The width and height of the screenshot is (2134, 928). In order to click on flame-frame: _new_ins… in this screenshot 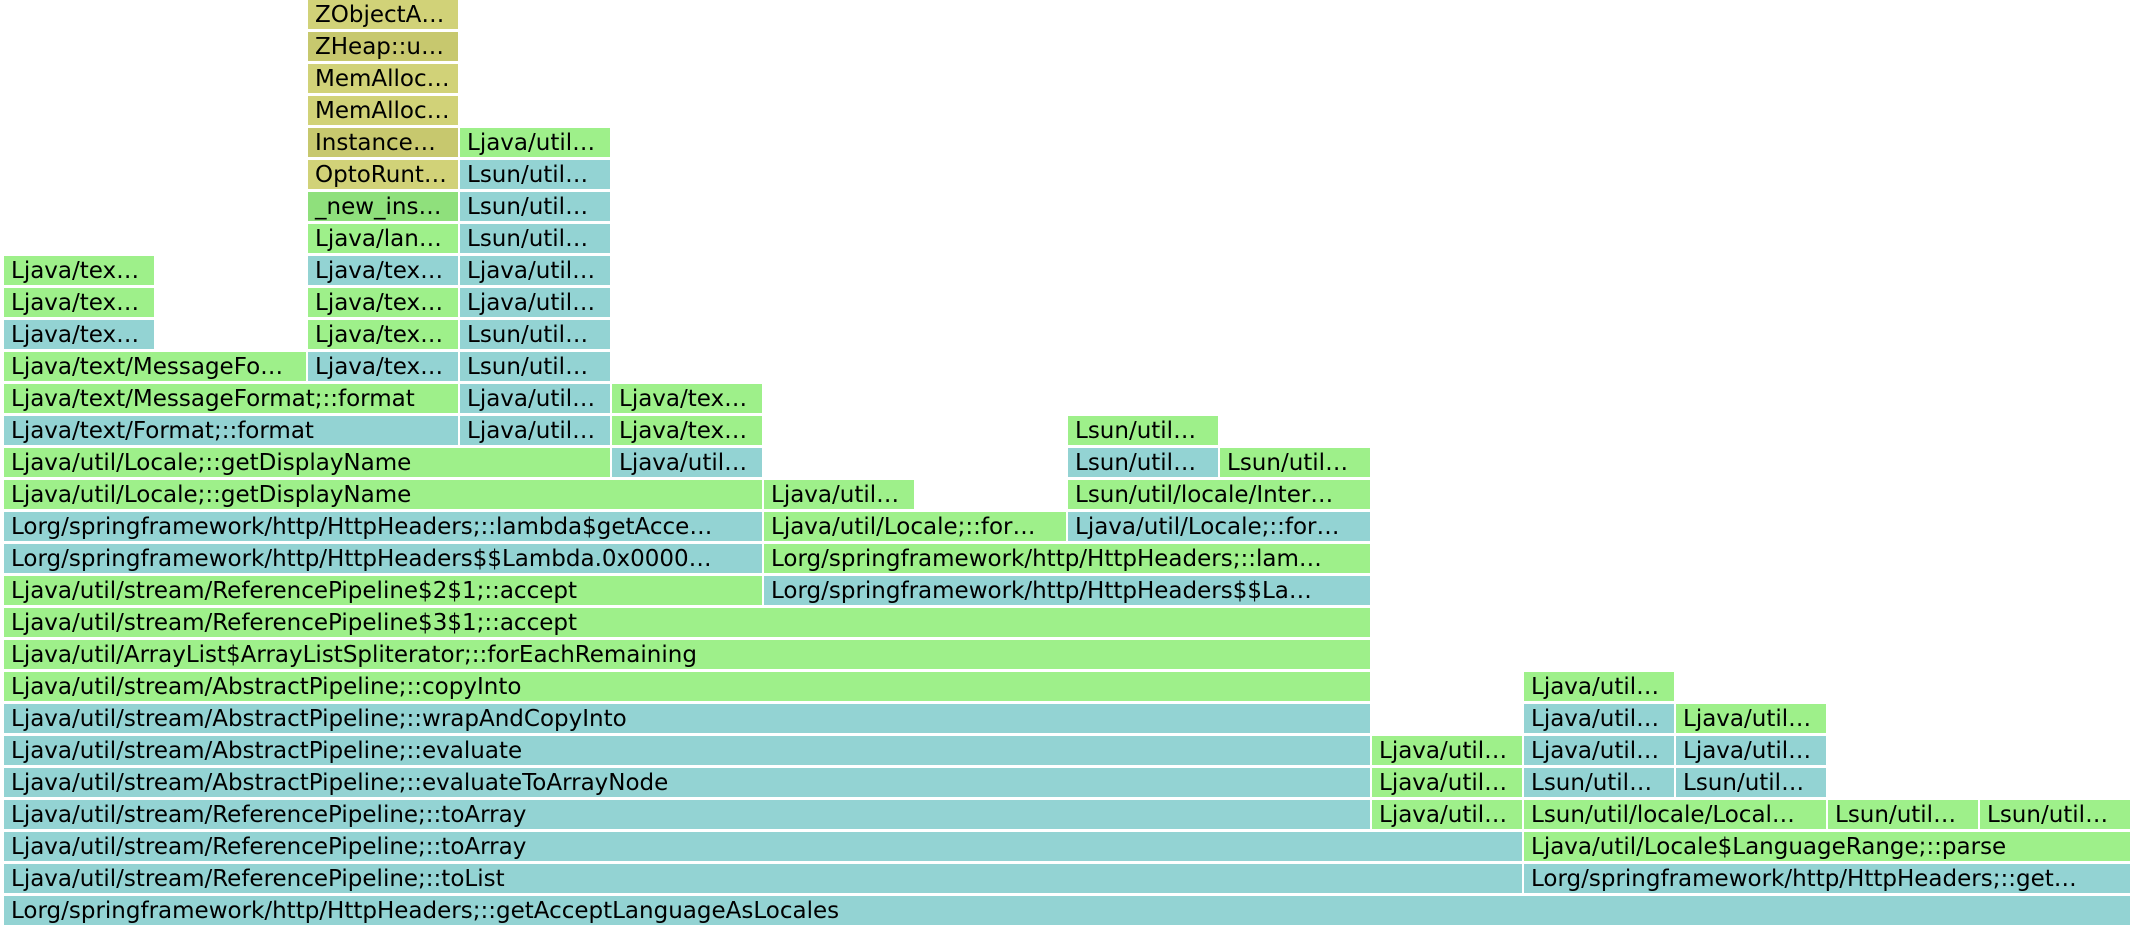, I will do `click(384, 207)`.